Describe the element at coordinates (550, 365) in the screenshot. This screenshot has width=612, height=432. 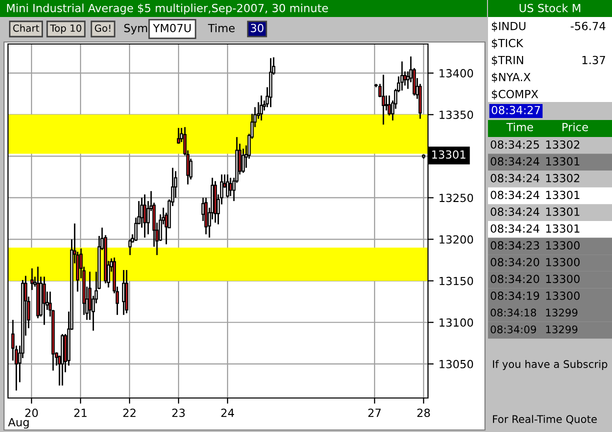
I see `text: If you have a Subscrip` at that location.